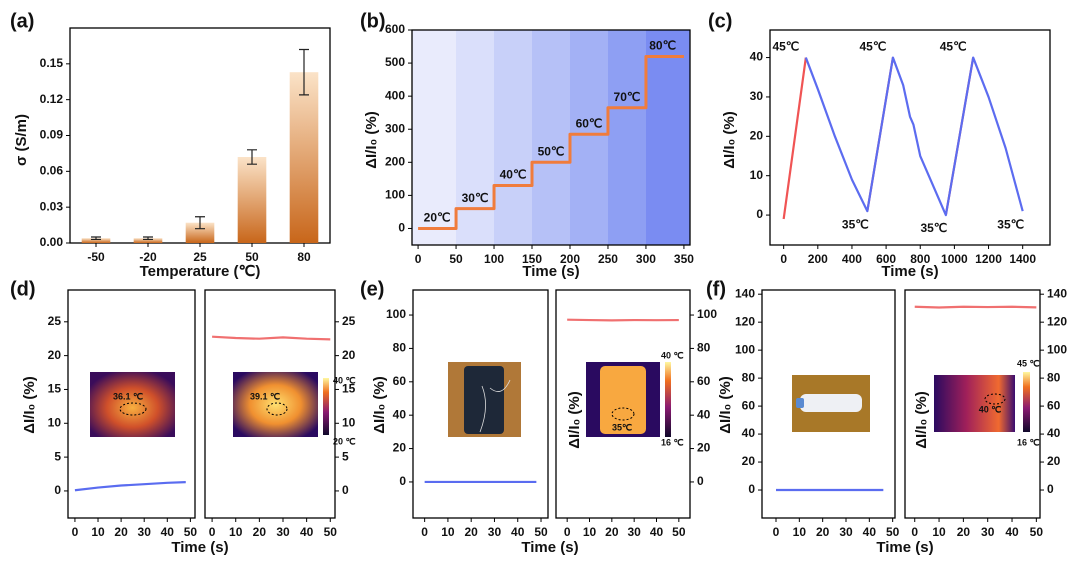 The image size is (1080, 562). Describe the element at coordinates (395, 128) in the screenshot. I see `y-tick-label: 300` at that location.